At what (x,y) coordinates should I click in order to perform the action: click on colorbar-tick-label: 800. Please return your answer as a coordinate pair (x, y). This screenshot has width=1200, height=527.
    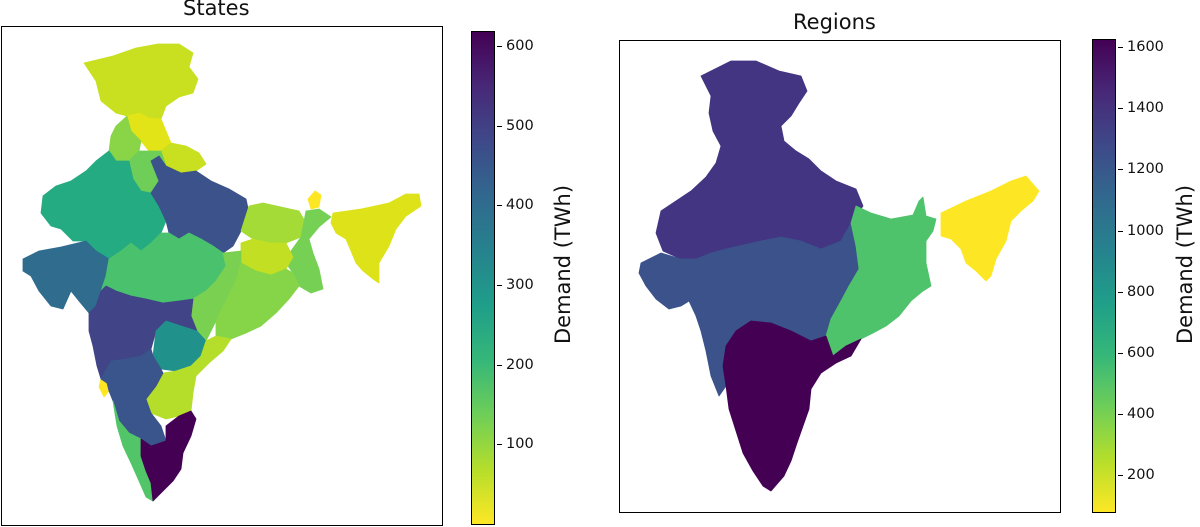
    Looking at the image, I should click on (1136, 291).